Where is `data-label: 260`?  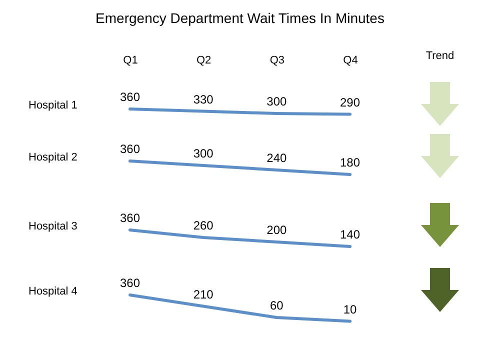 data-label: 260 is located at coordinates (203, 225).